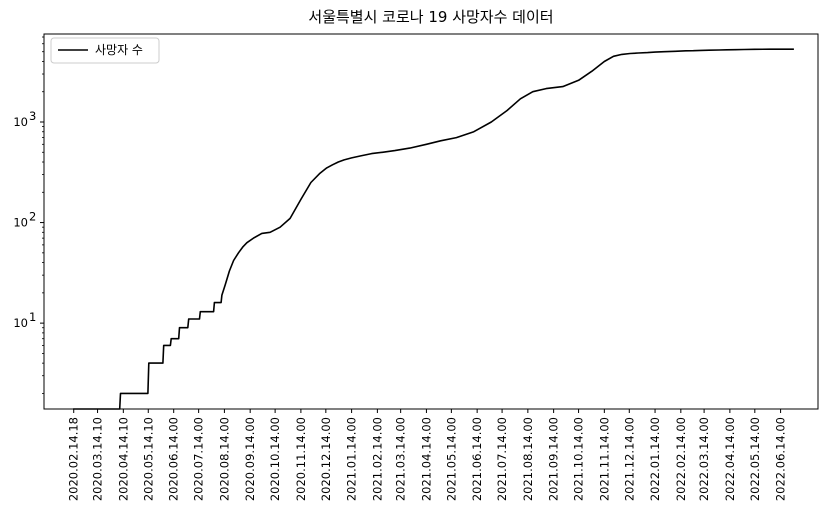 The image size is (828, 525). Describe the element at coordinates (119, 50) in the screenshot. I see `legend-label: 사망자 수` at that location.